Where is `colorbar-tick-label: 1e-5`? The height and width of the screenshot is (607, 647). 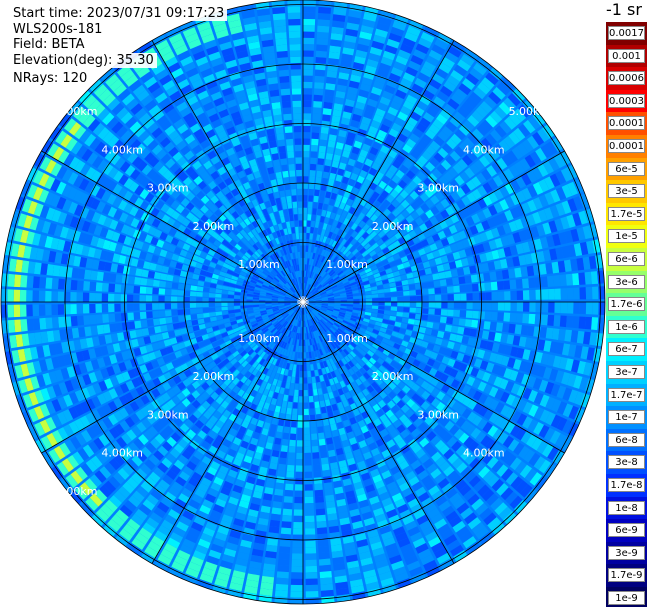
colorbar-tick-label: 1e-5 is located at coordinates (626, 236).